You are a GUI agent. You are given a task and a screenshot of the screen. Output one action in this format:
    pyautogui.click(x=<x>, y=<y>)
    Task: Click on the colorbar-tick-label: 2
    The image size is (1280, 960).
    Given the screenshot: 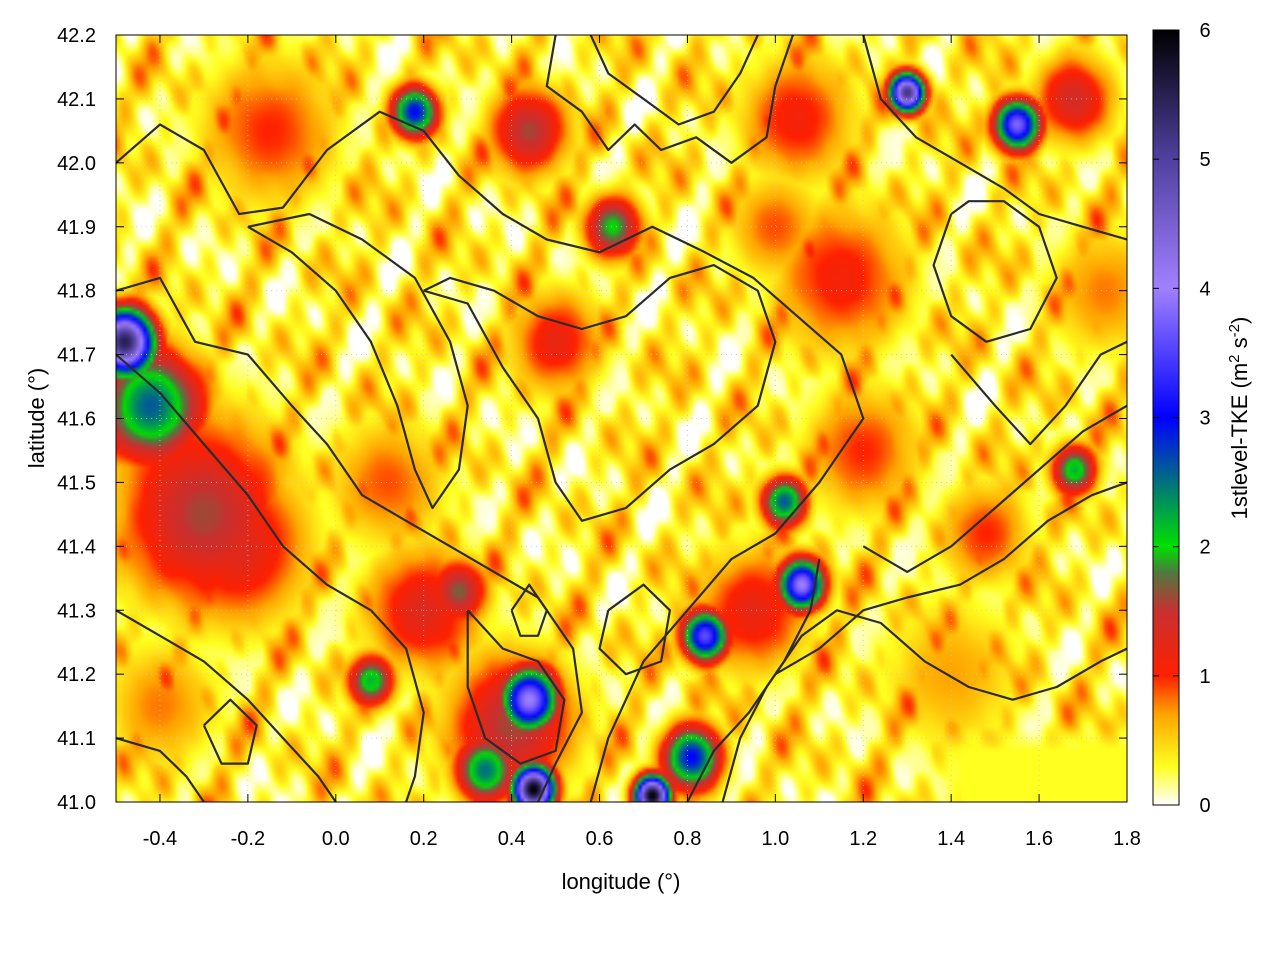 What is the action you would take?
    pyautogui.click(x=1204, y=548)
    